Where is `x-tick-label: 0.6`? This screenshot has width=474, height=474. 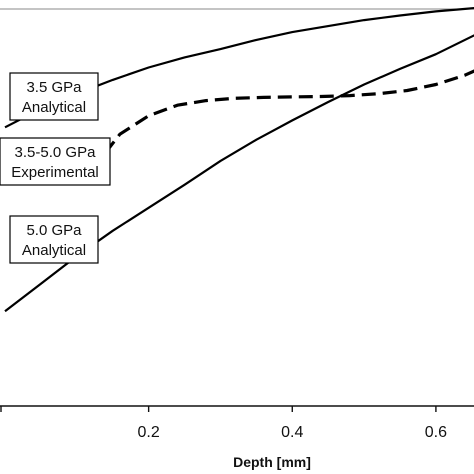 x-tick-label: 0.6 is located at coordinates (436, 432).